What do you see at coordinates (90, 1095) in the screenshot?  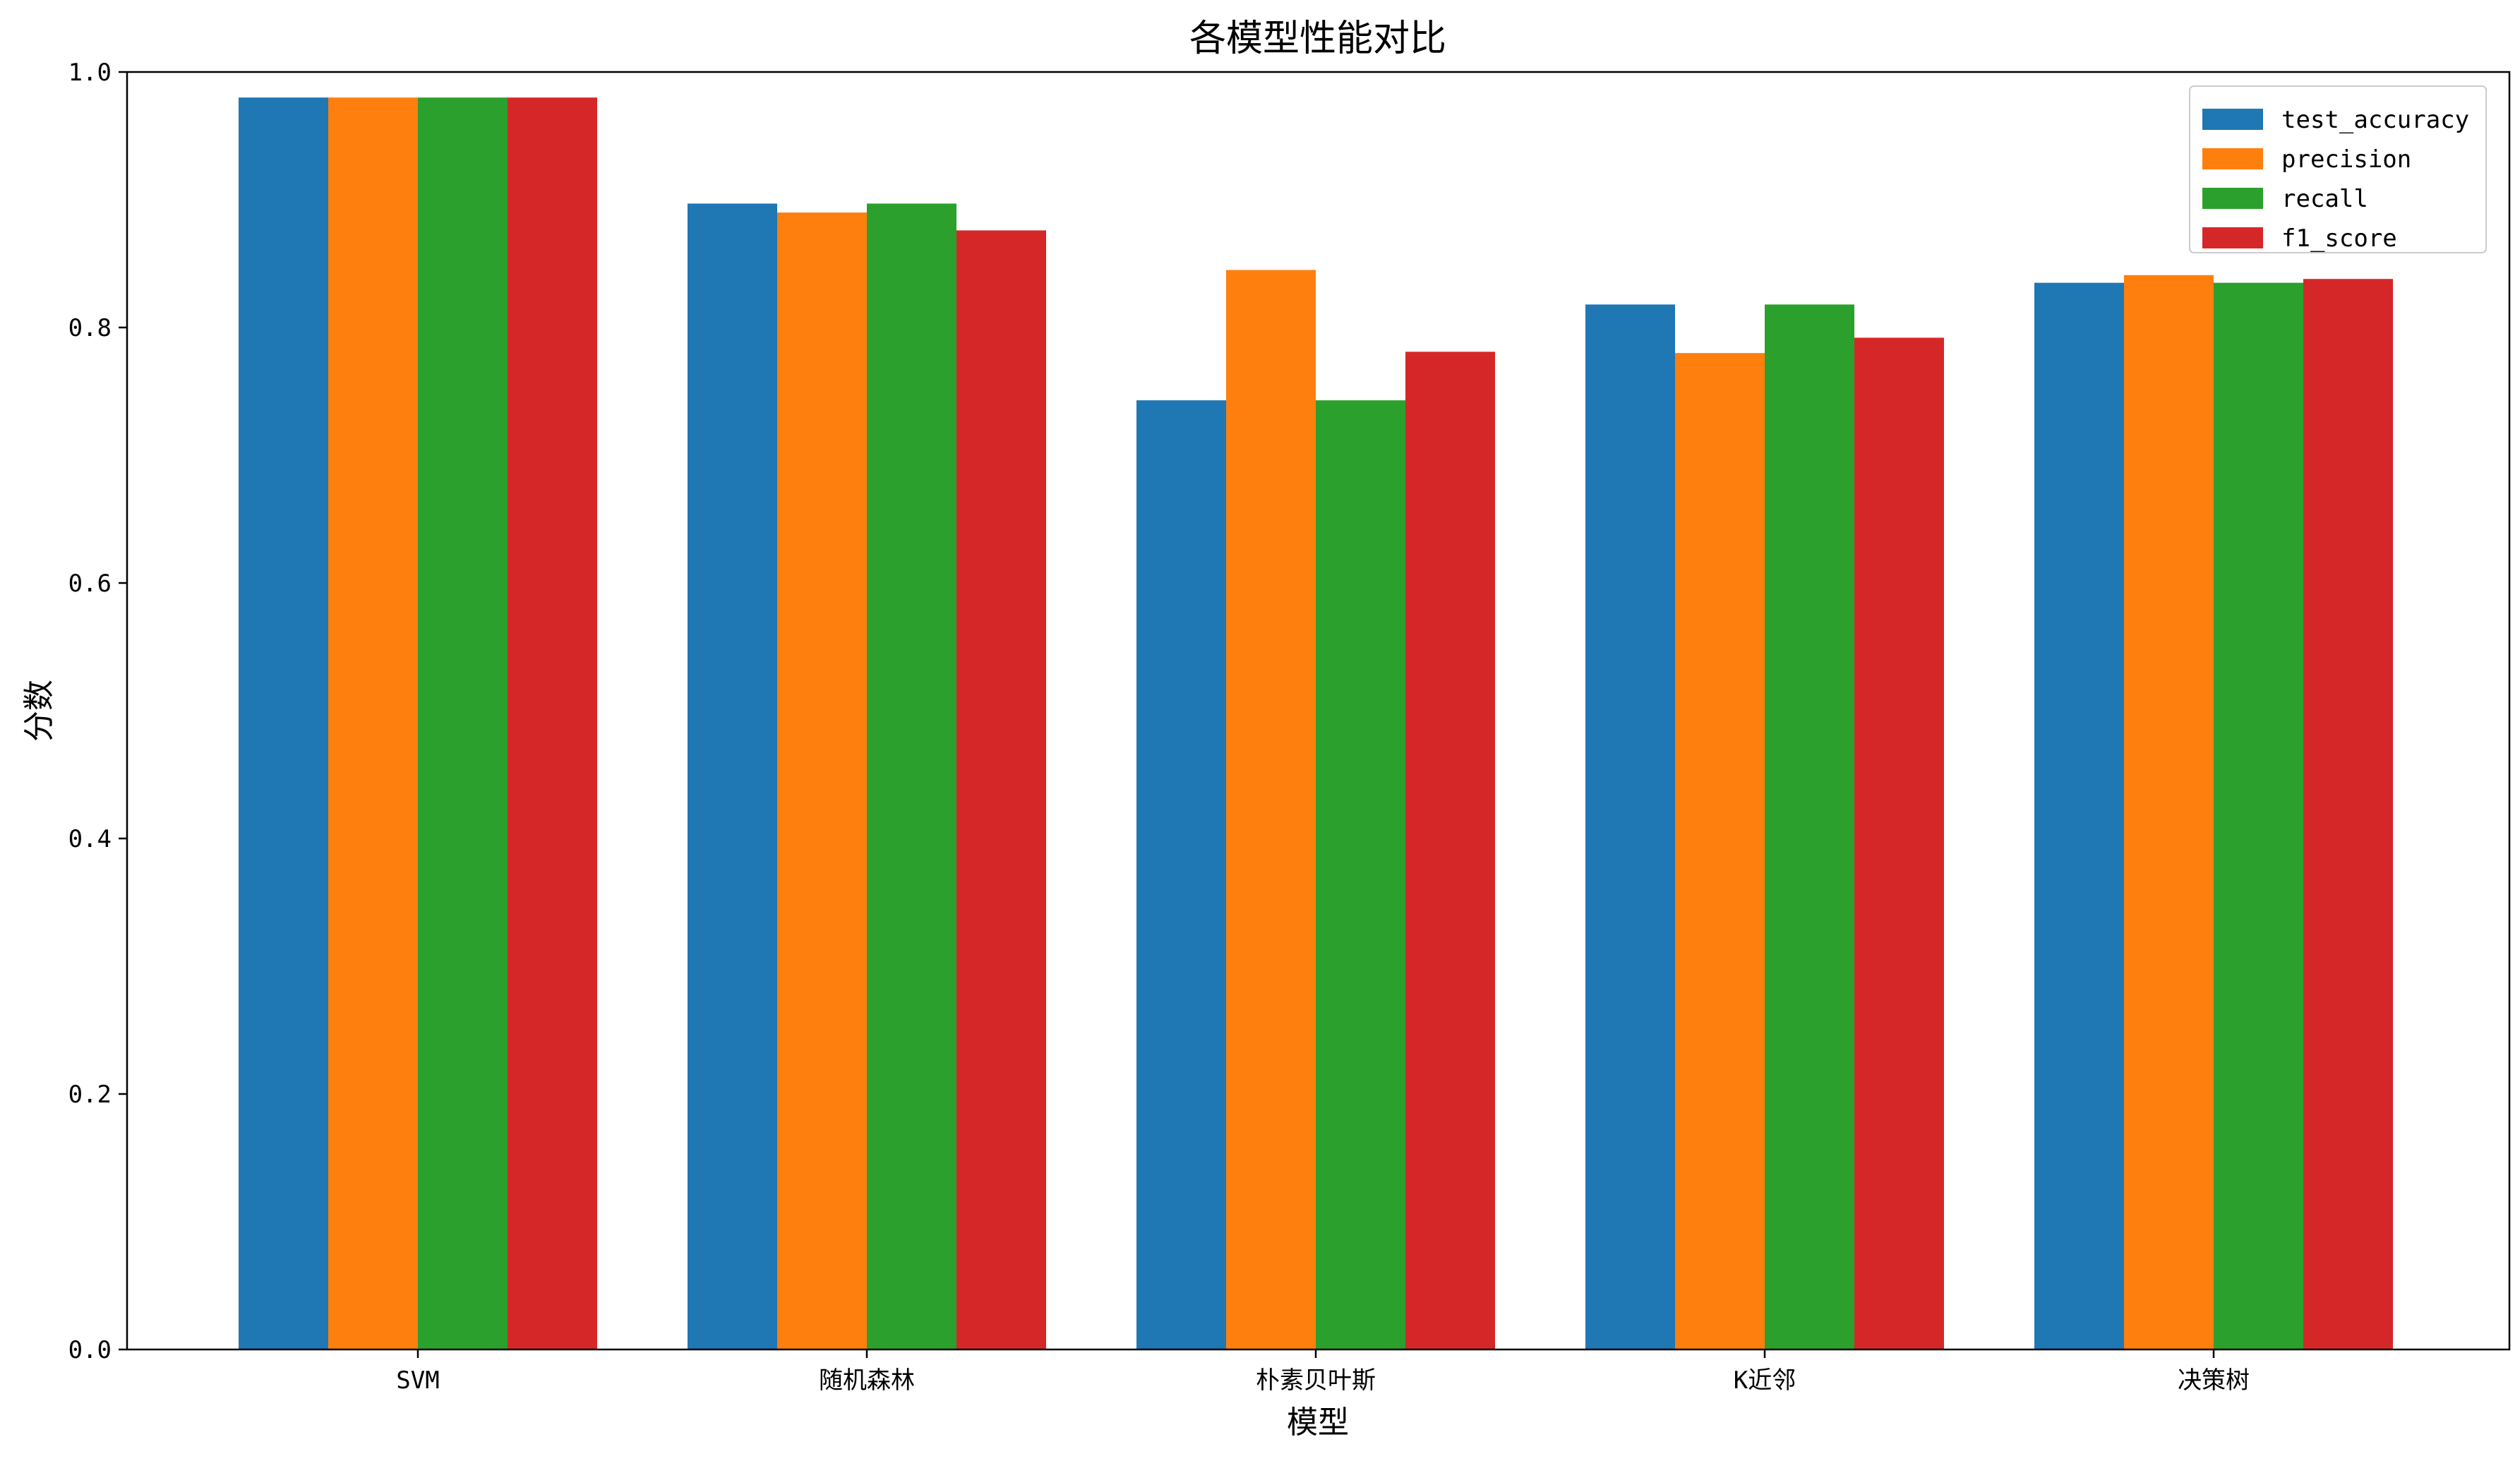 I see `y-tick-label: 0.2` at bounding box center [90, 1095].